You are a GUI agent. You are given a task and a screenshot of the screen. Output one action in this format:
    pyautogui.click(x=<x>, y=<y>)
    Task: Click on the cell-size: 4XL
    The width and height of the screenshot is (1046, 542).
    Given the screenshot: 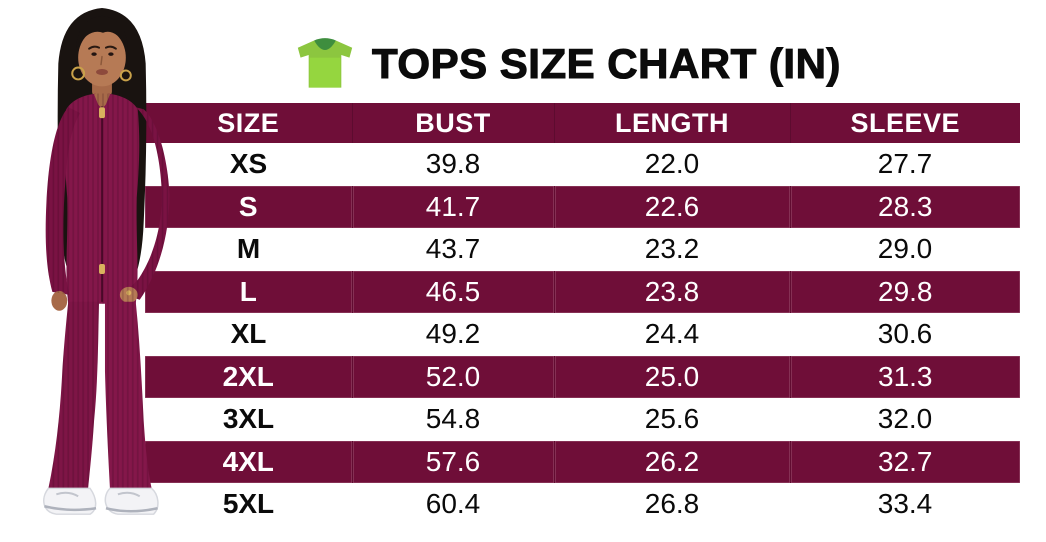 What is the action you would take?
    pyautogui.click(x=249, y=461)
    